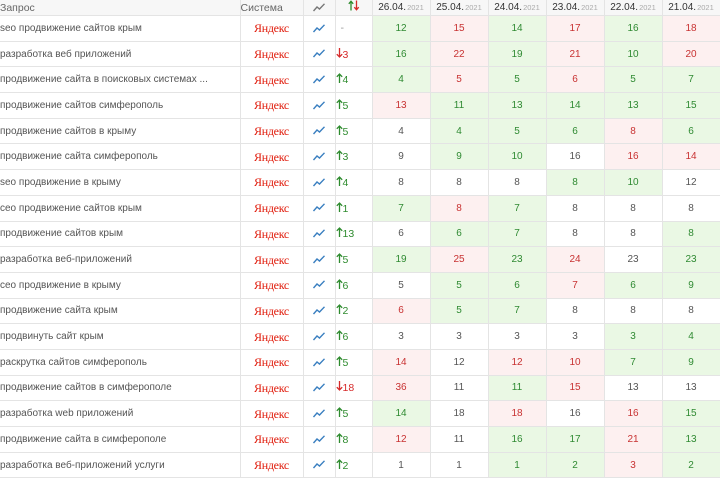  What do you see at coordinates (272, 8) in the screenshot?
I see `header-system: Система` at bounding box center [272, 8].